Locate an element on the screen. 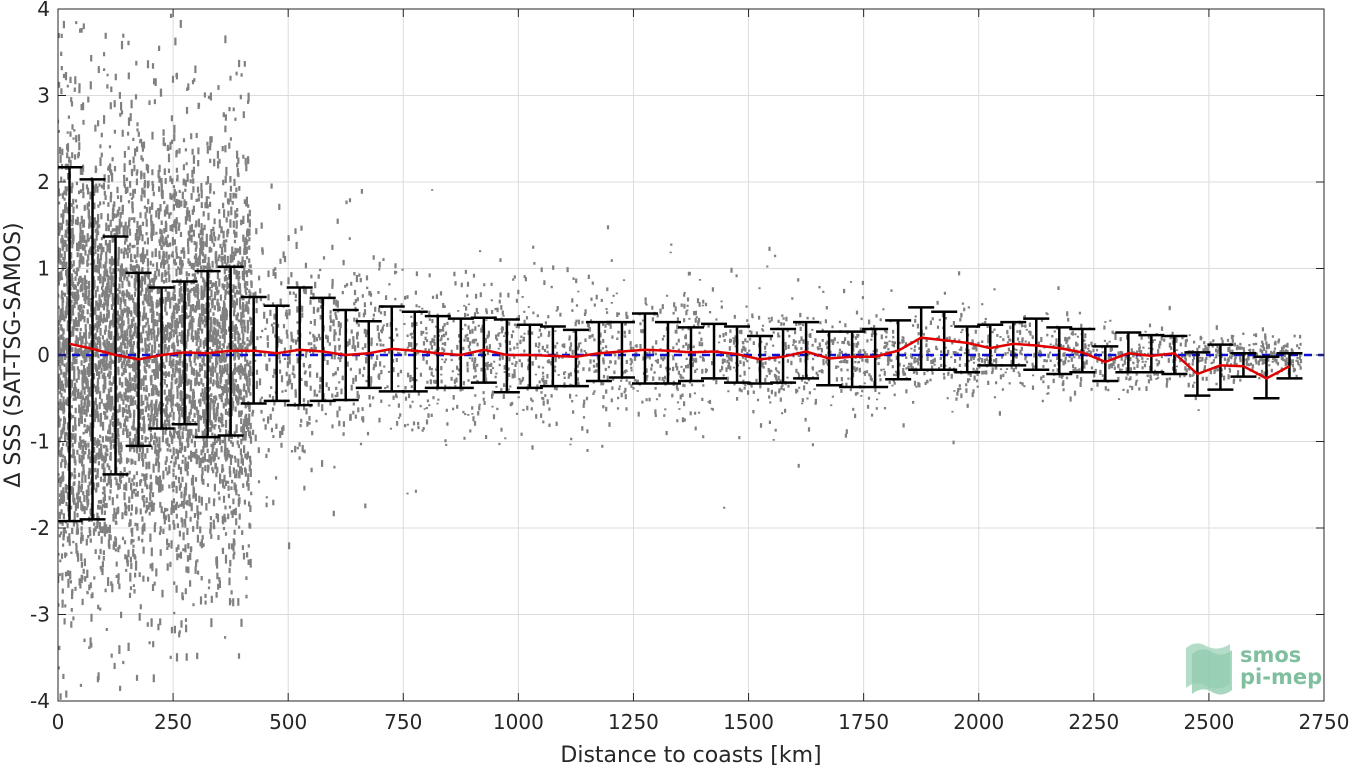  x-tick-label: 250 is located at coordinates (173, 722).